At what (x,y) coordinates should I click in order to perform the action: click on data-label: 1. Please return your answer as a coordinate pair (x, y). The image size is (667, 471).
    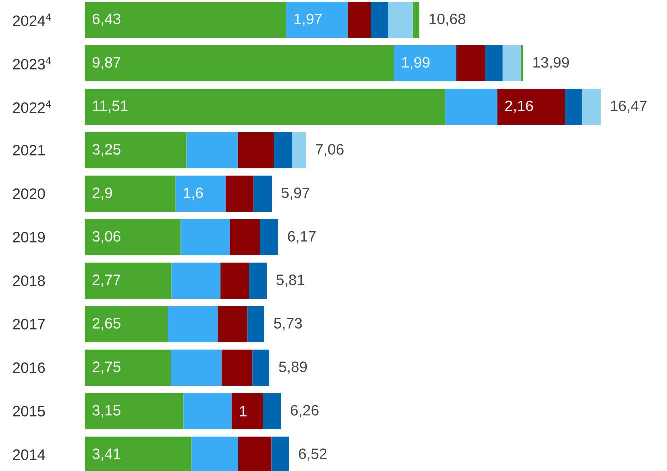
    Looking at the image, I should click on (243, 411).